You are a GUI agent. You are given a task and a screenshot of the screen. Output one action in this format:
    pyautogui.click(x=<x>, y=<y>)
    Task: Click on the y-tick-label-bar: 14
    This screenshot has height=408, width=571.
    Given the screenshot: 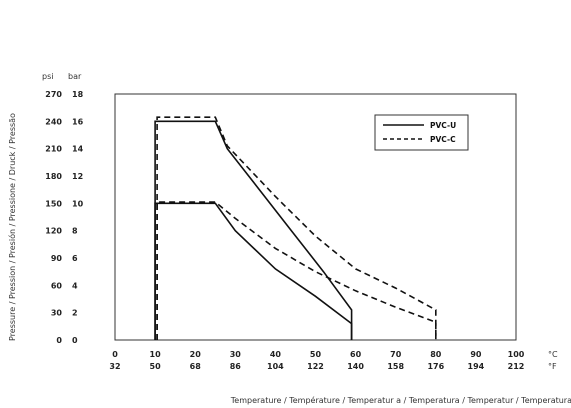 What is the action you would take?
    pyautogui.click(x=78, y=149)
    